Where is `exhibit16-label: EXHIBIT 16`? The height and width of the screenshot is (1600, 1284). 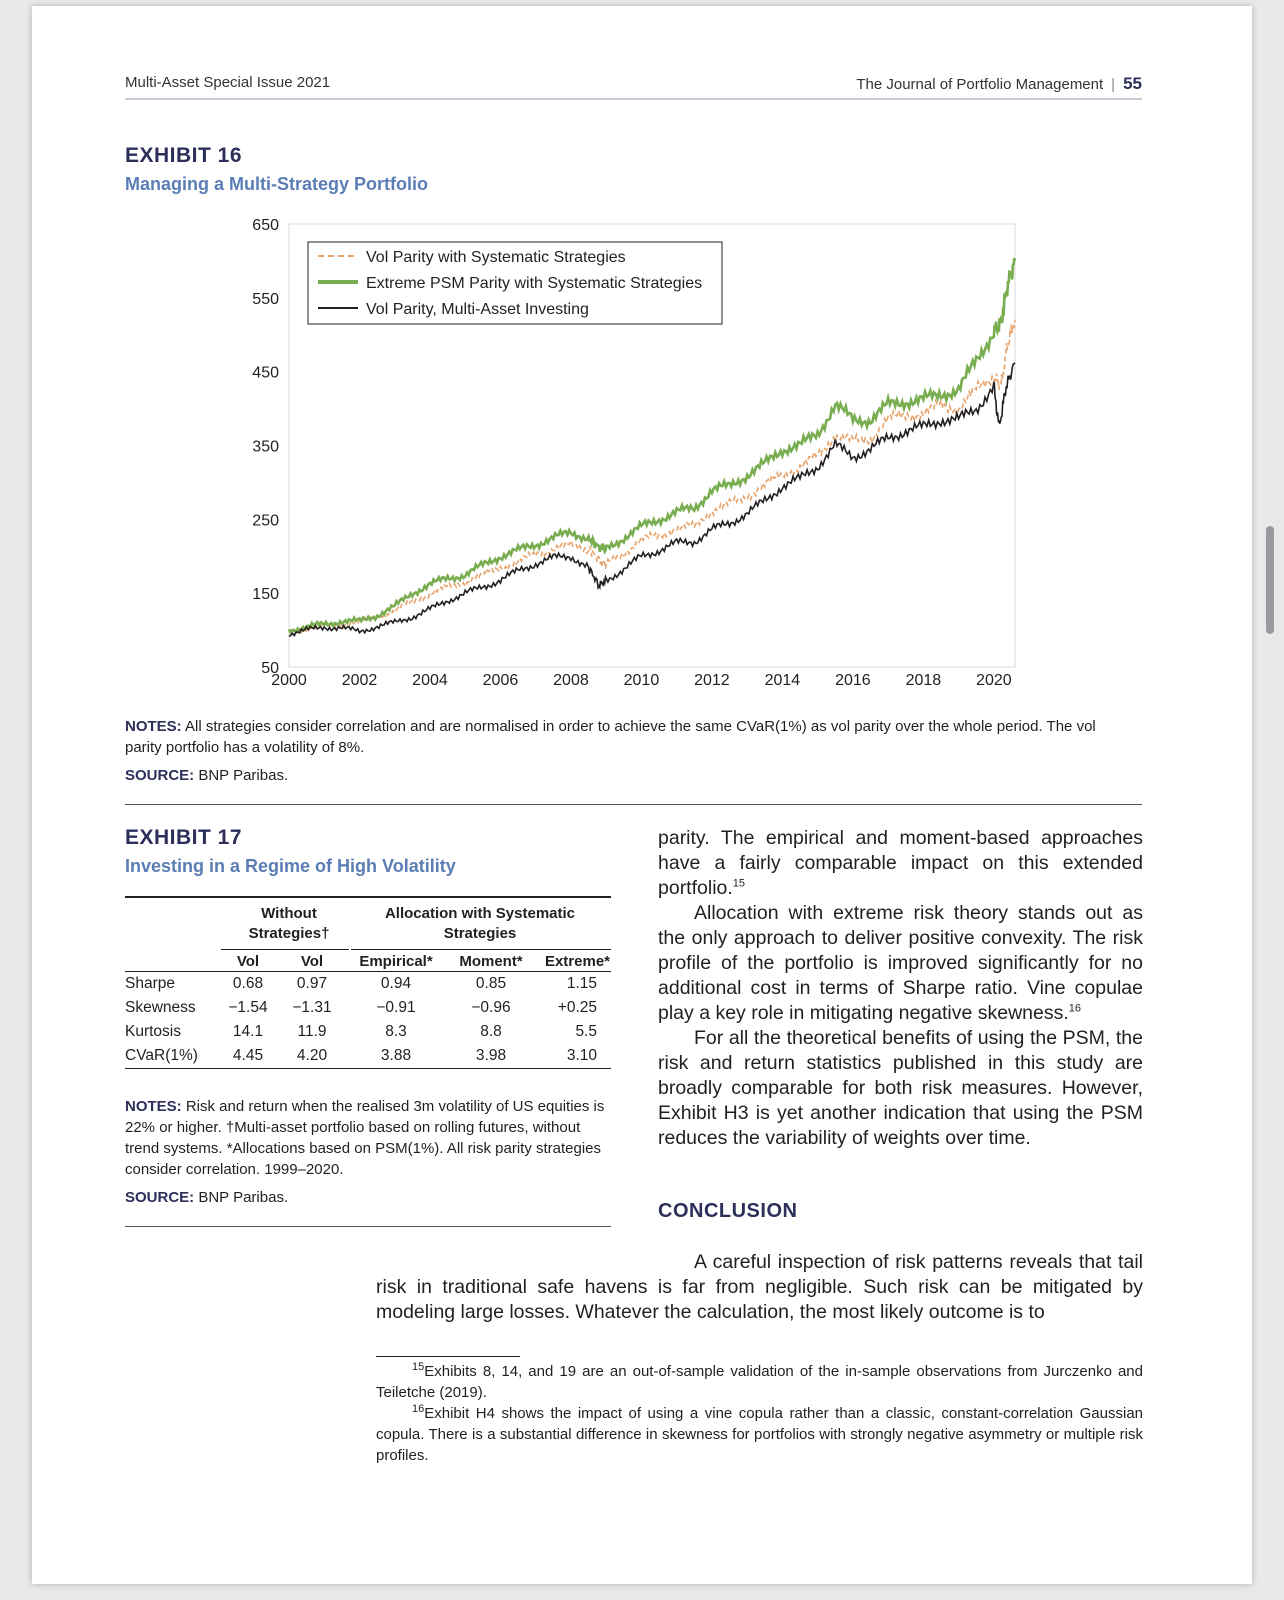 exhibit16-label: EXHIBIT 16 is located at coordinates (184, 155).